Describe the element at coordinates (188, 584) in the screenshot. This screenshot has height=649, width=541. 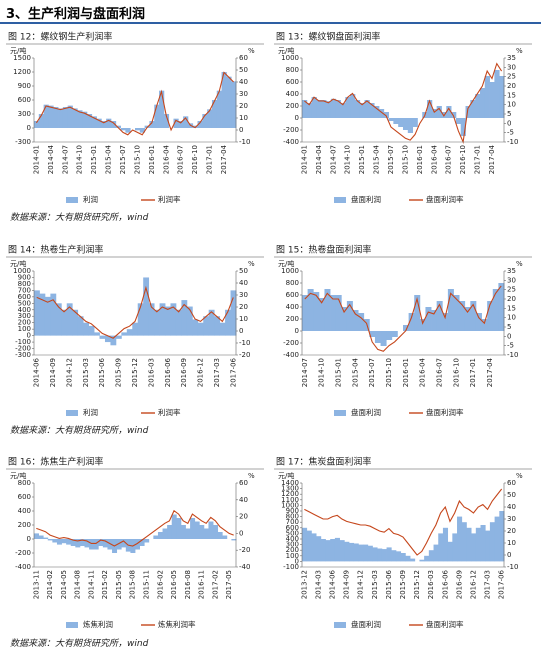
I see `x-tick-label: 2016-08` at that location.